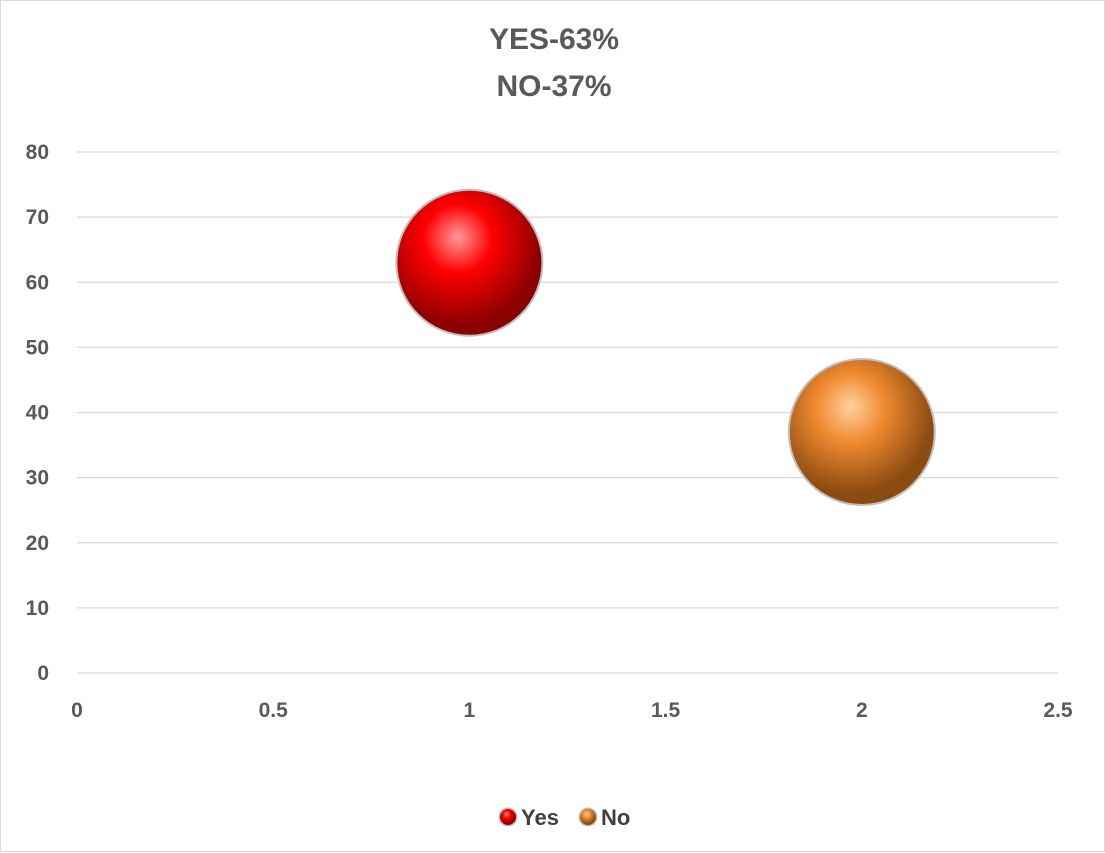  What do you see at coordinates (553, 86) in the screenshot?
I see `chart-title-line-2: NO-37%` at bounding box center [553, 86].